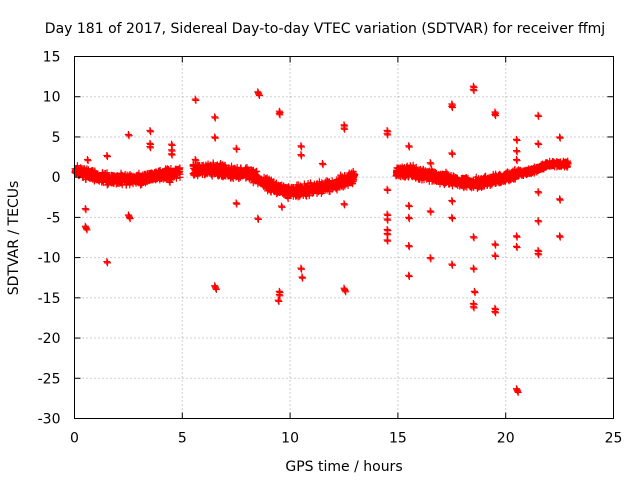 The image size is (640, 480). I want to click on x-tick-label: 25, so click(614, 439).